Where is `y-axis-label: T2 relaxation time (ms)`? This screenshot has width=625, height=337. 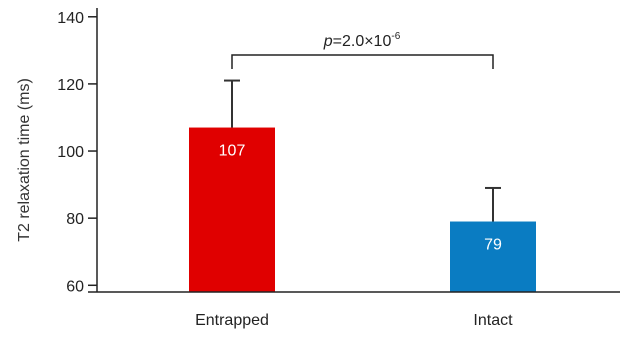
y-axis-label: T2 relaxation time (ms) is located at coordinates (24, 160).